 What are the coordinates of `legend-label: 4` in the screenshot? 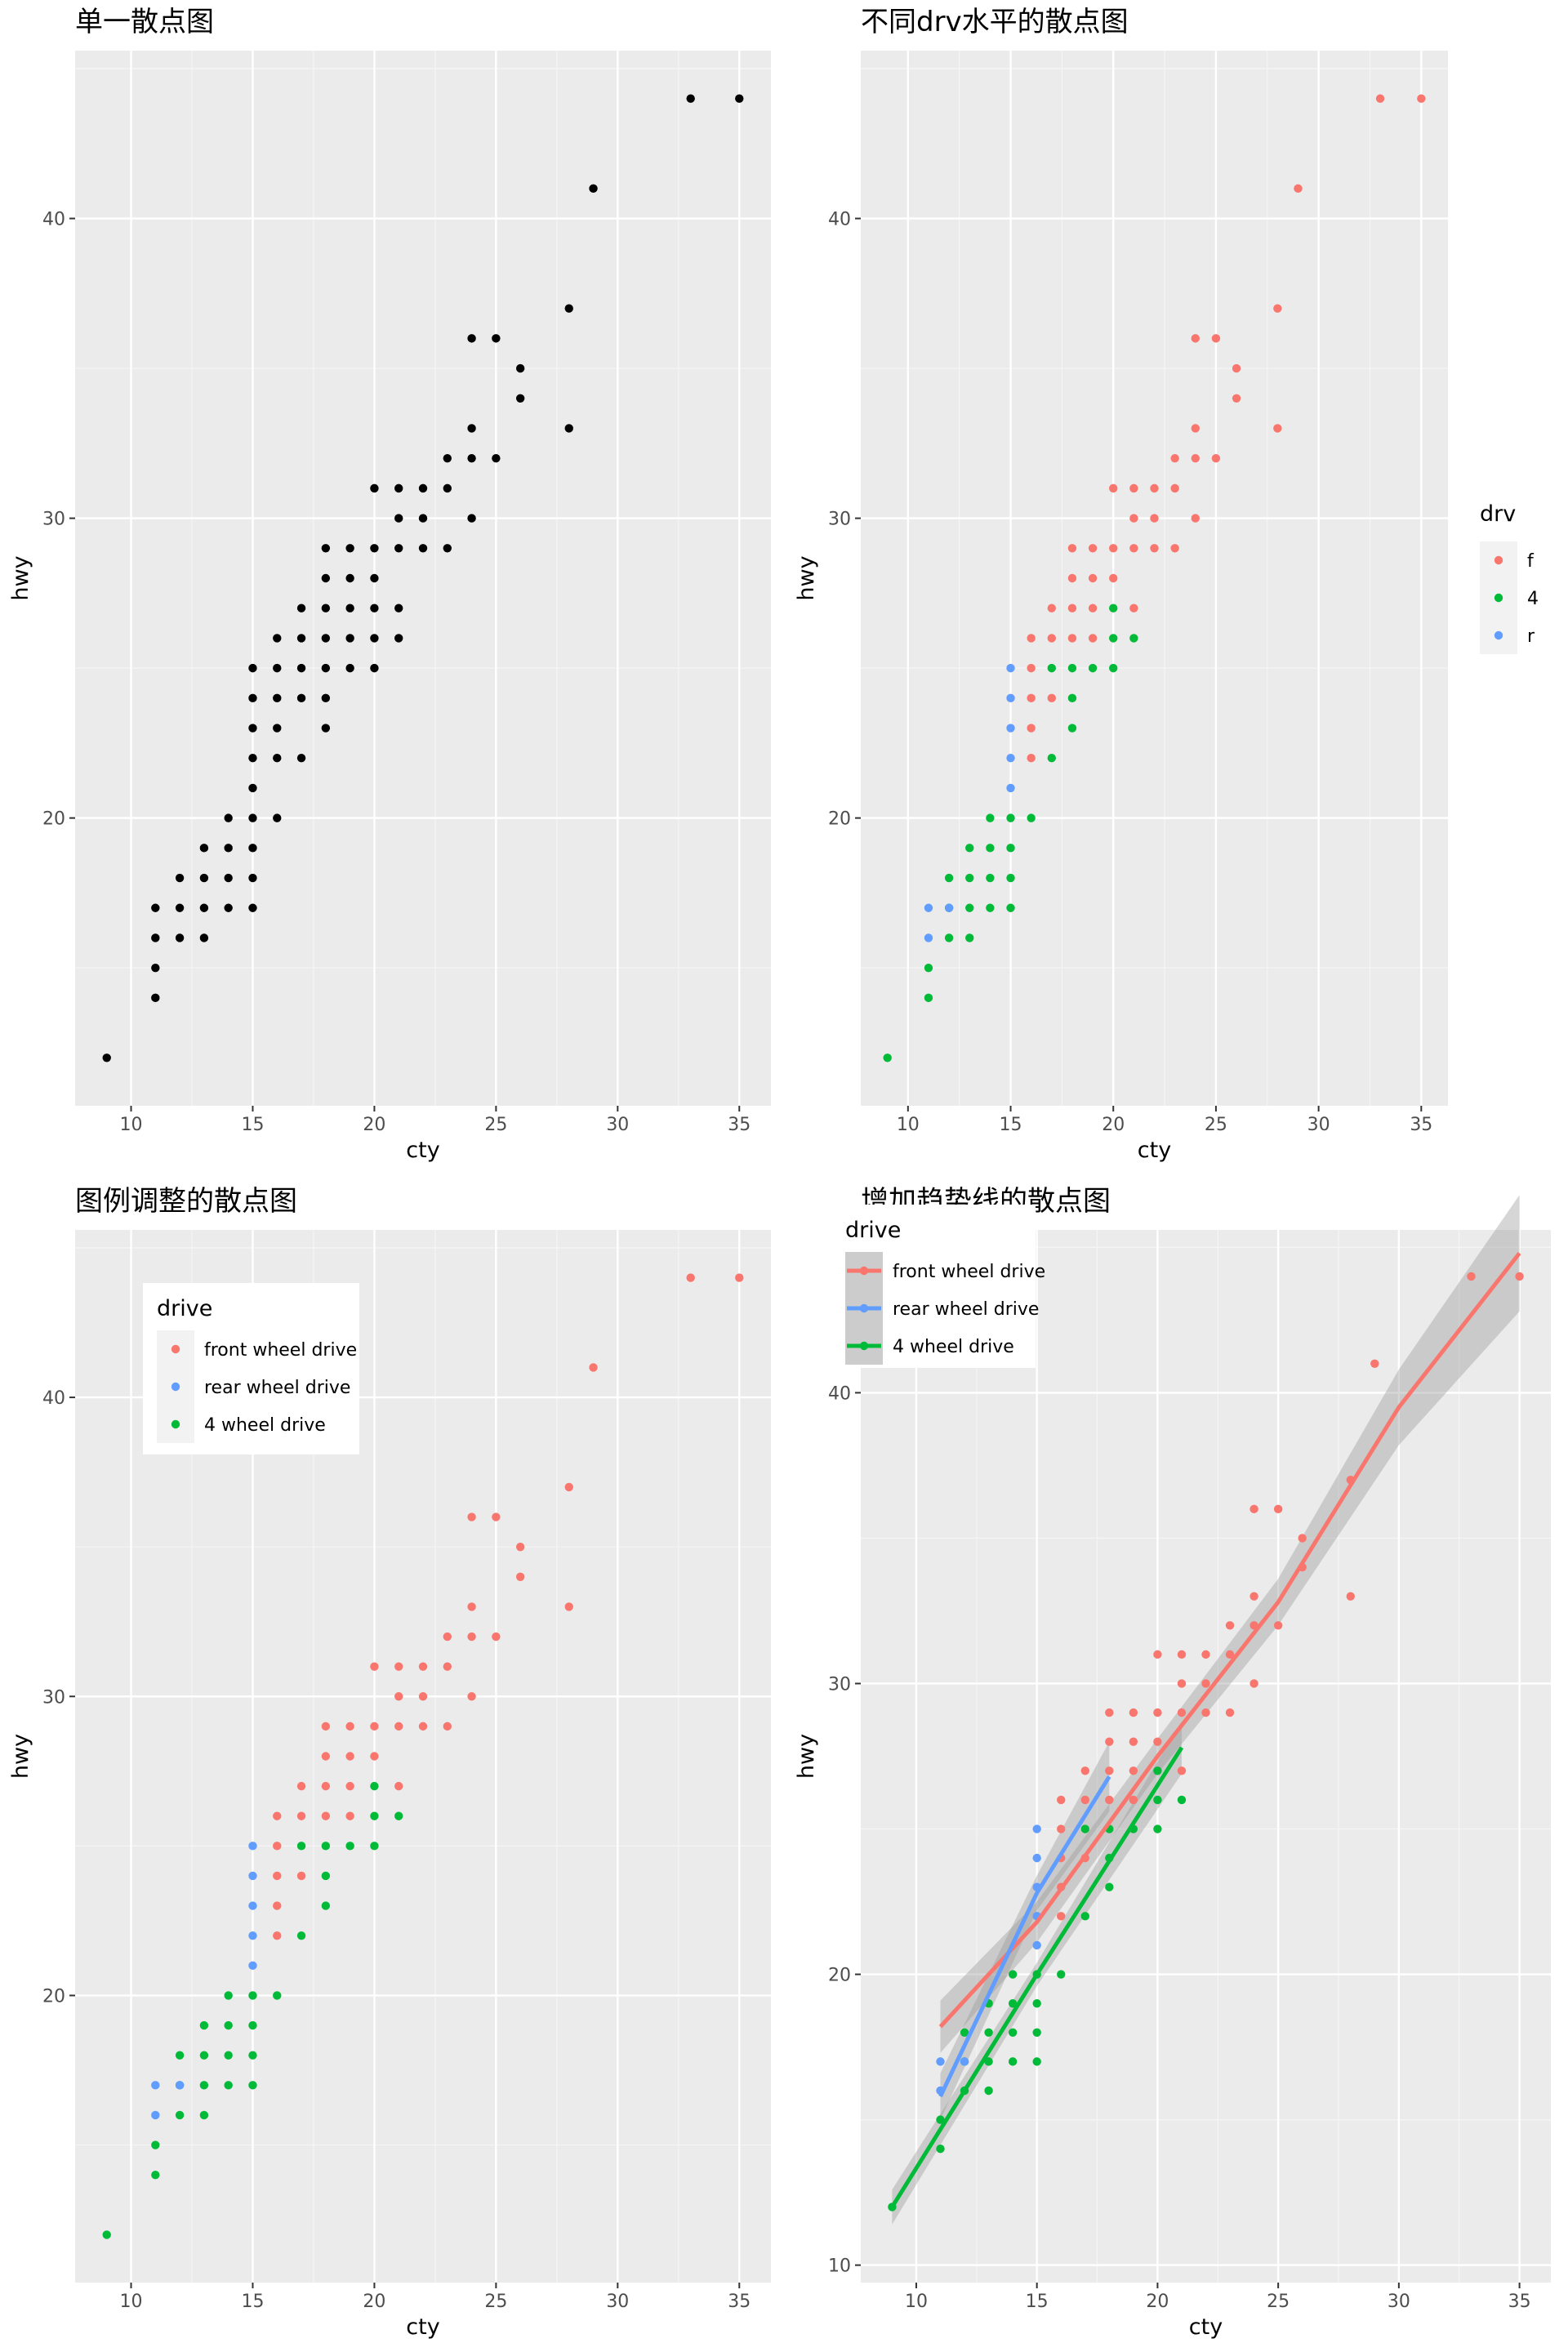 It's located at (1533, 599).